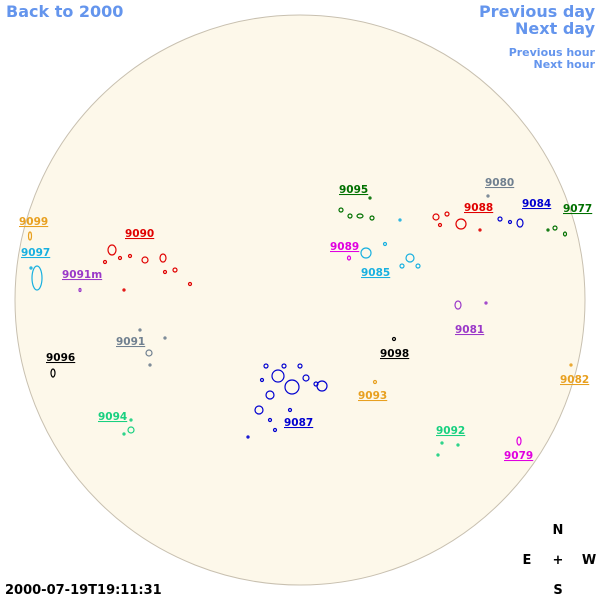  What do you see at coordinates (555, 28) in the screenshot?
I see `next-day-link: Next day` at bounding box center [555, 28].